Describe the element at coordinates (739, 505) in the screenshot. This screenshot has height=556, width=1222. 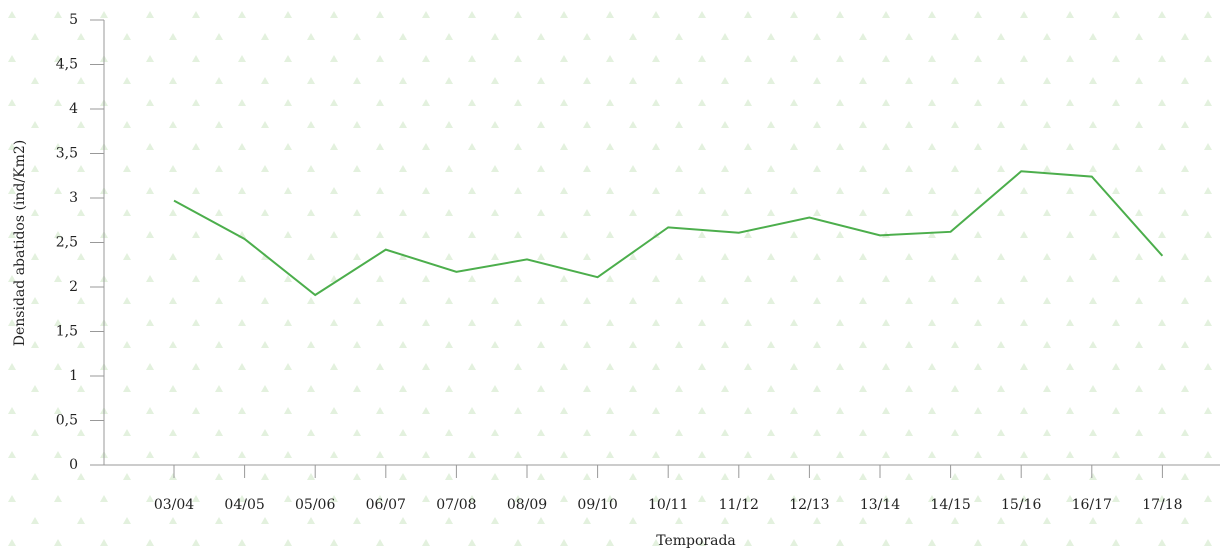
I see `x-tick-label: 11/12` at that location.